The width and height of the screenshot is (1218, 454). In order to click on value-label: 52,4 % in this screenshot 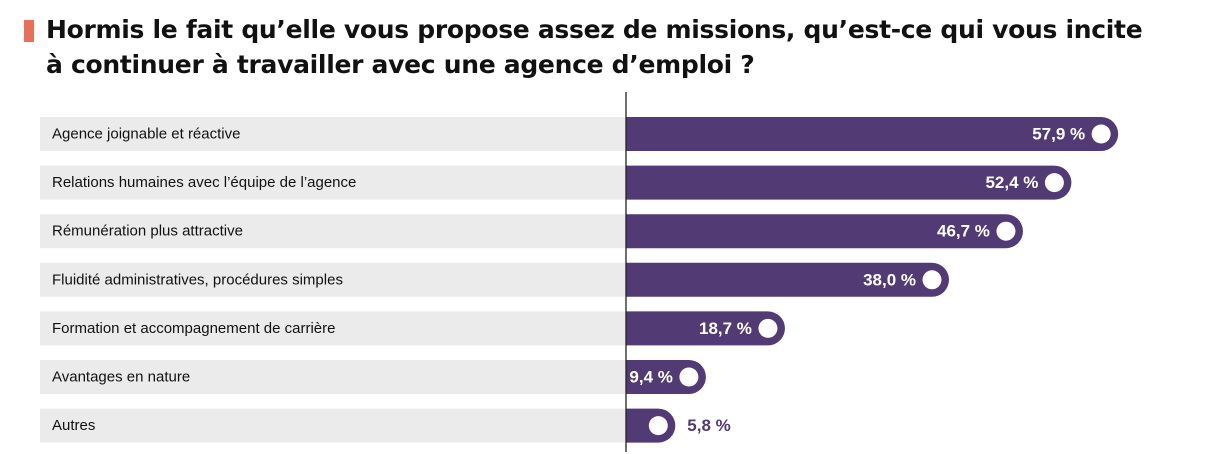, I will do `click(1011, 182)`.